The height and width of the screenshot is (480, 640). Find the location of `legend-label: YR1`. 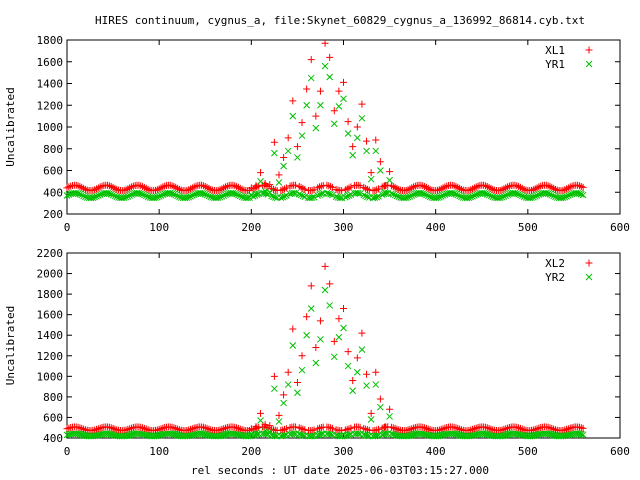

legend-label: YR1 is located at coordinates (555, 64).